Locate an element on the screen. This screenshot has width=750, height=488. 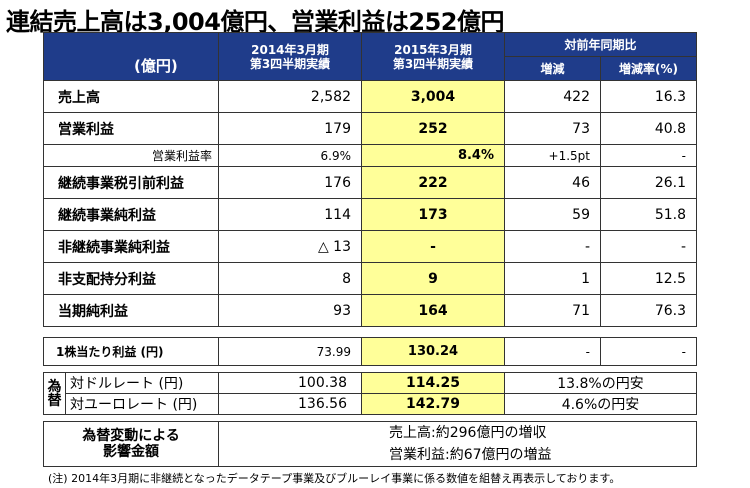
eps-row: 1株当たり利益 (円) 73.99 130.24 - - is located at coordinates (370, 351).